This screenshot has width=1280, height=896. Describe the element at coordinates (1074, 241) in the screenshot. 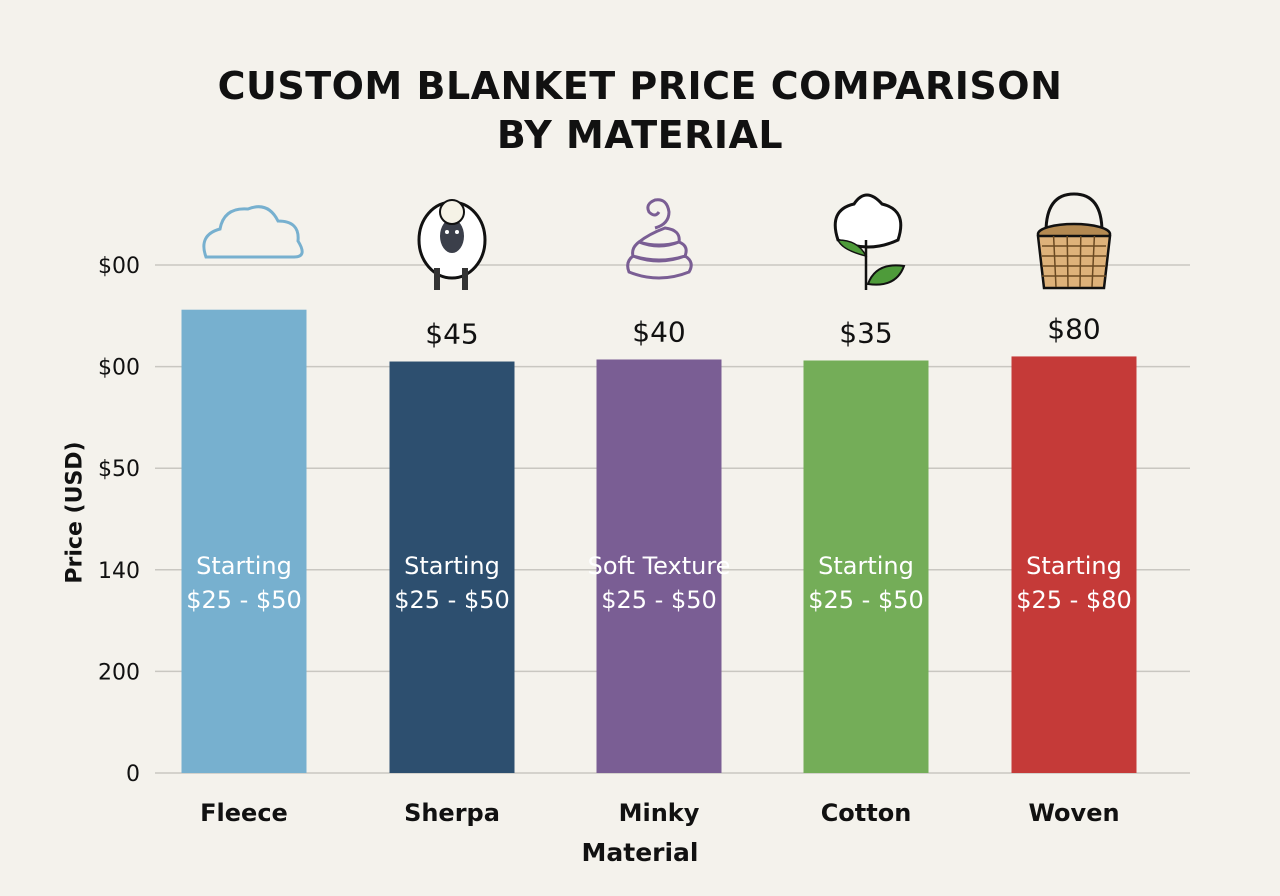

I see `basket-icon` at that location.